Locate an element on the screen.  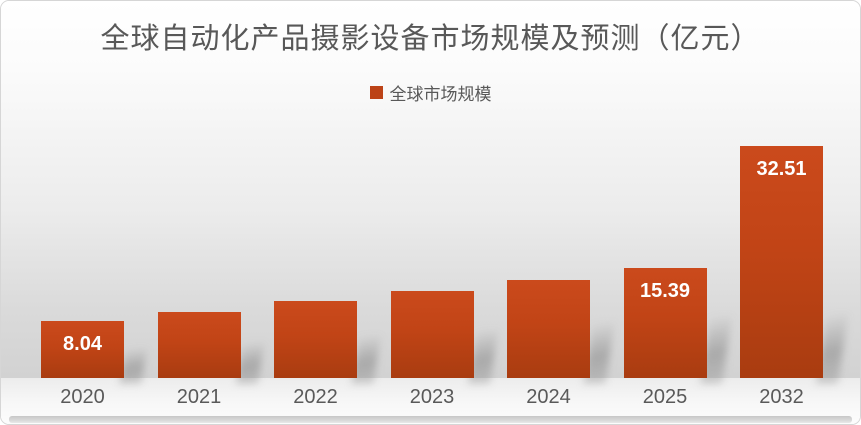
bar-2032: 32.51 is located at coordinates (781, 262).